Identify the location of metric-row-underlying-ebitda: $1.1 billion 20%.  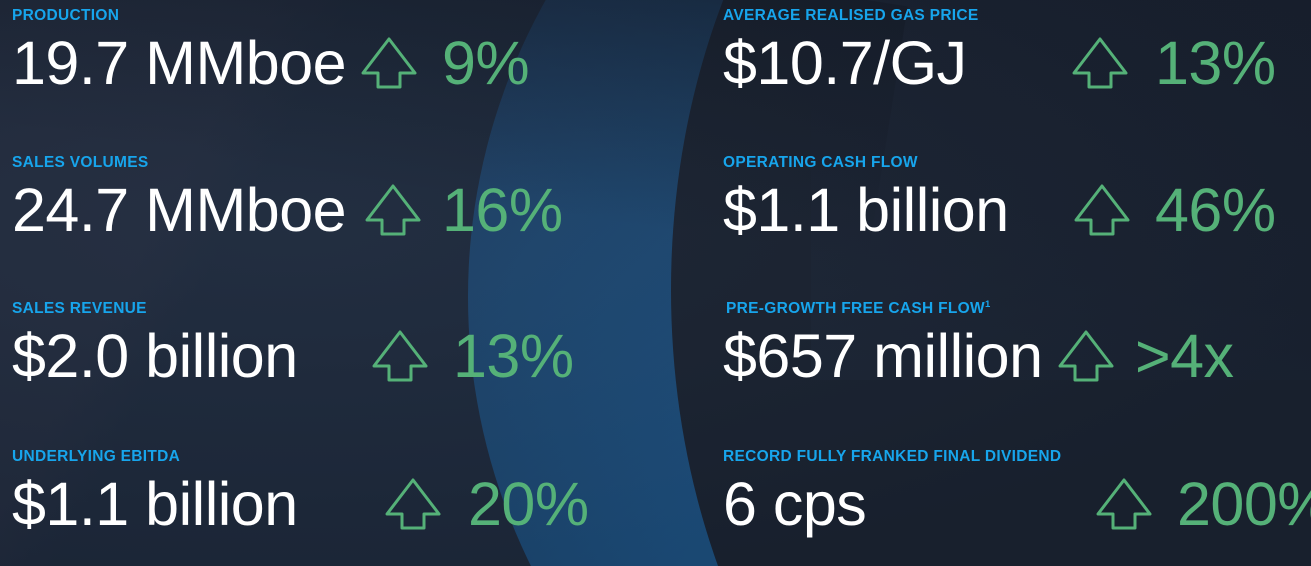
(300, 503).